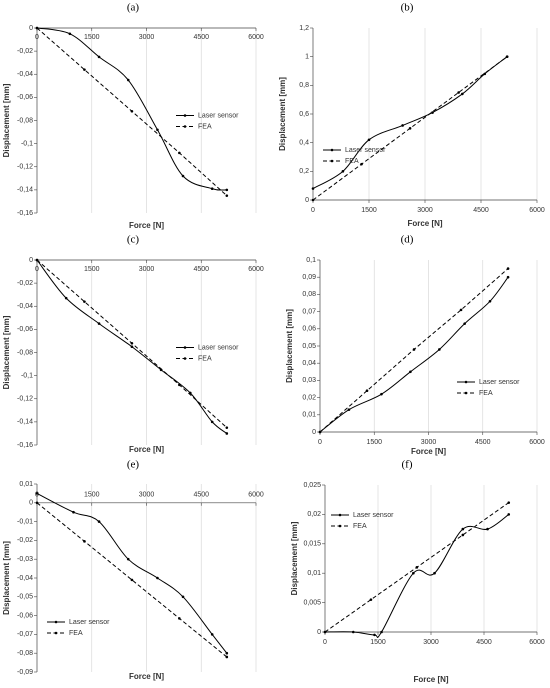  What do you see at coordinates (304, 28) in the screenshot?
I see `y-tick-label: 1,2` at bounding box center [304, 28].